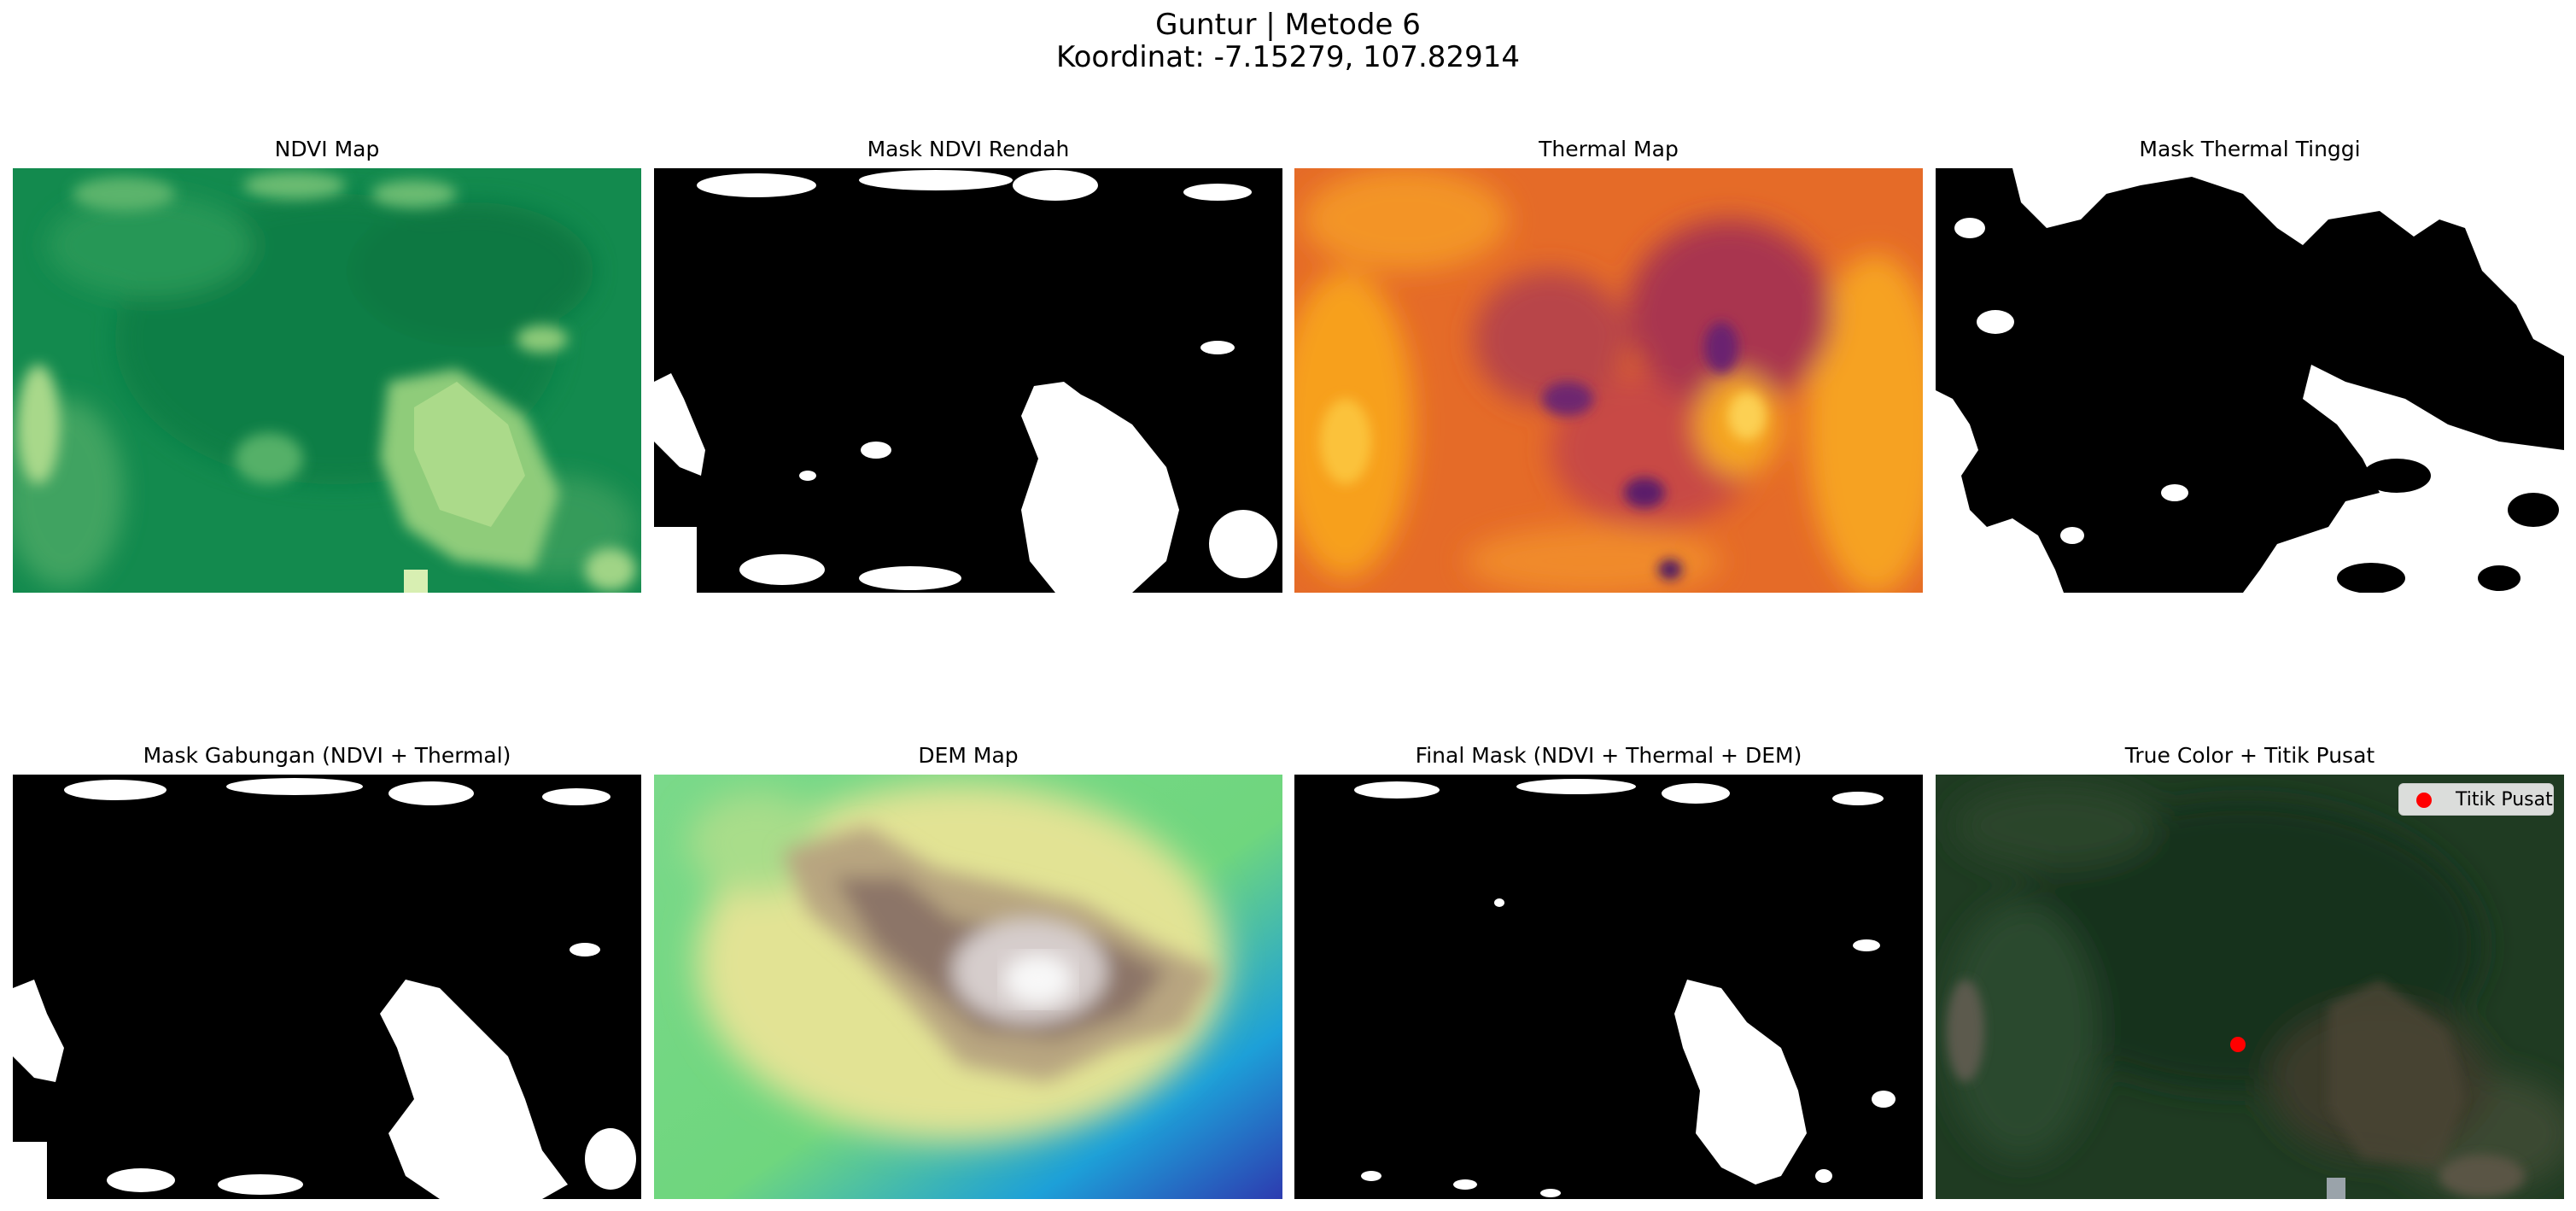 This screenshot has height=1211, width=2576. What do you see at coordinates (968, 149) in the screenshot?
I see `panel-title-mask-ndvi-rendah: Mask NDVI Rendah` at bounding box center [968, 149].